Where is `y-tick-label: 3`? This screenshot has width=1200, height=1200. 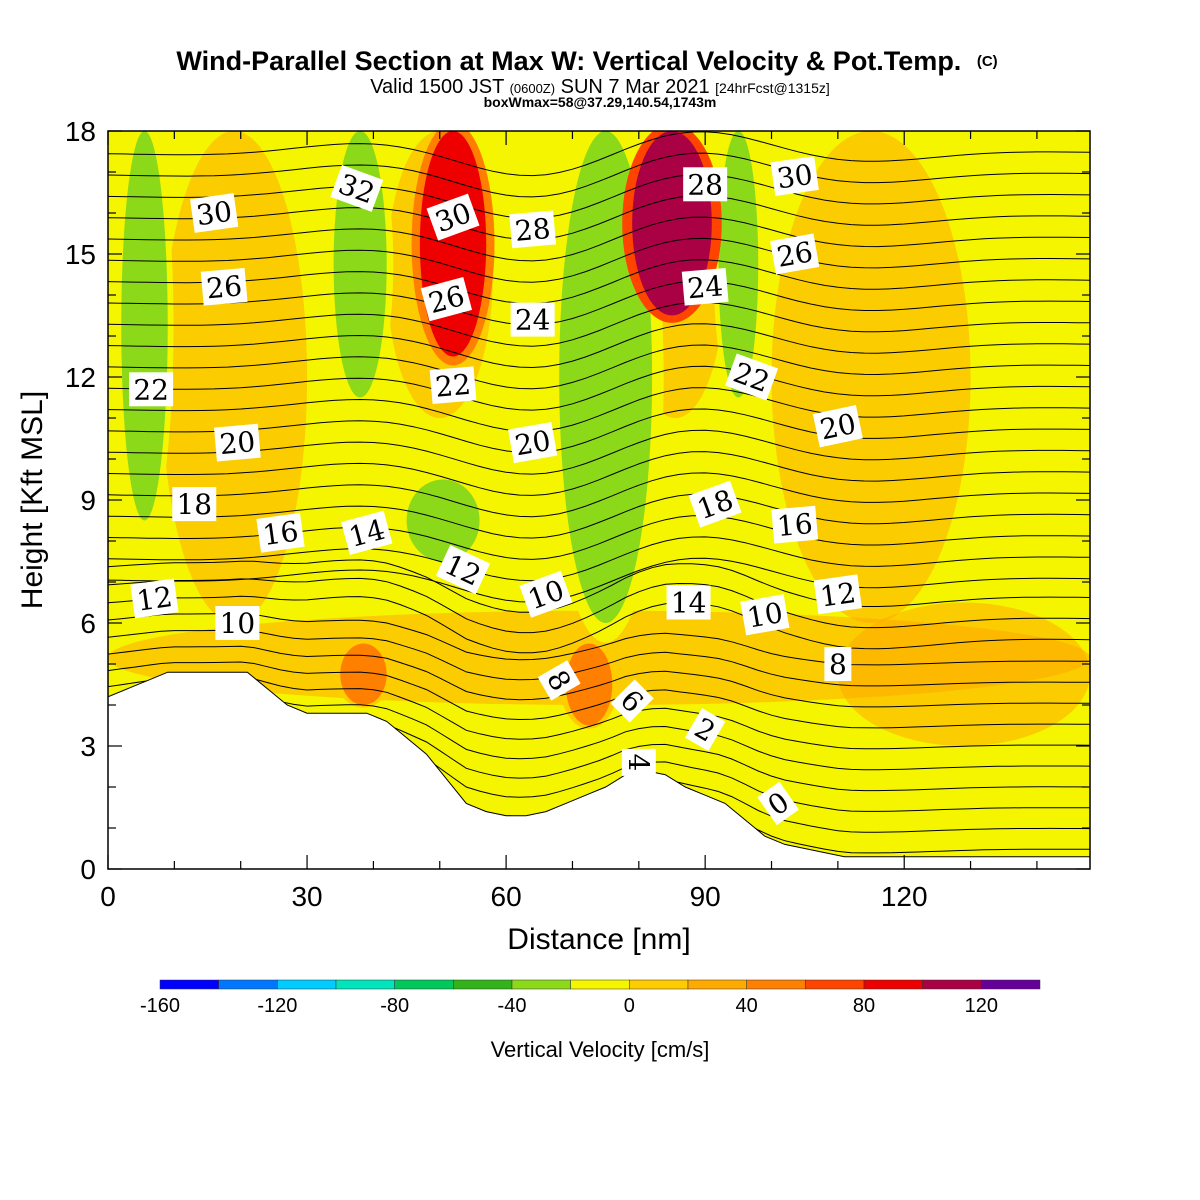
y-tick-label: 3 is located at coordinates (88, 746).